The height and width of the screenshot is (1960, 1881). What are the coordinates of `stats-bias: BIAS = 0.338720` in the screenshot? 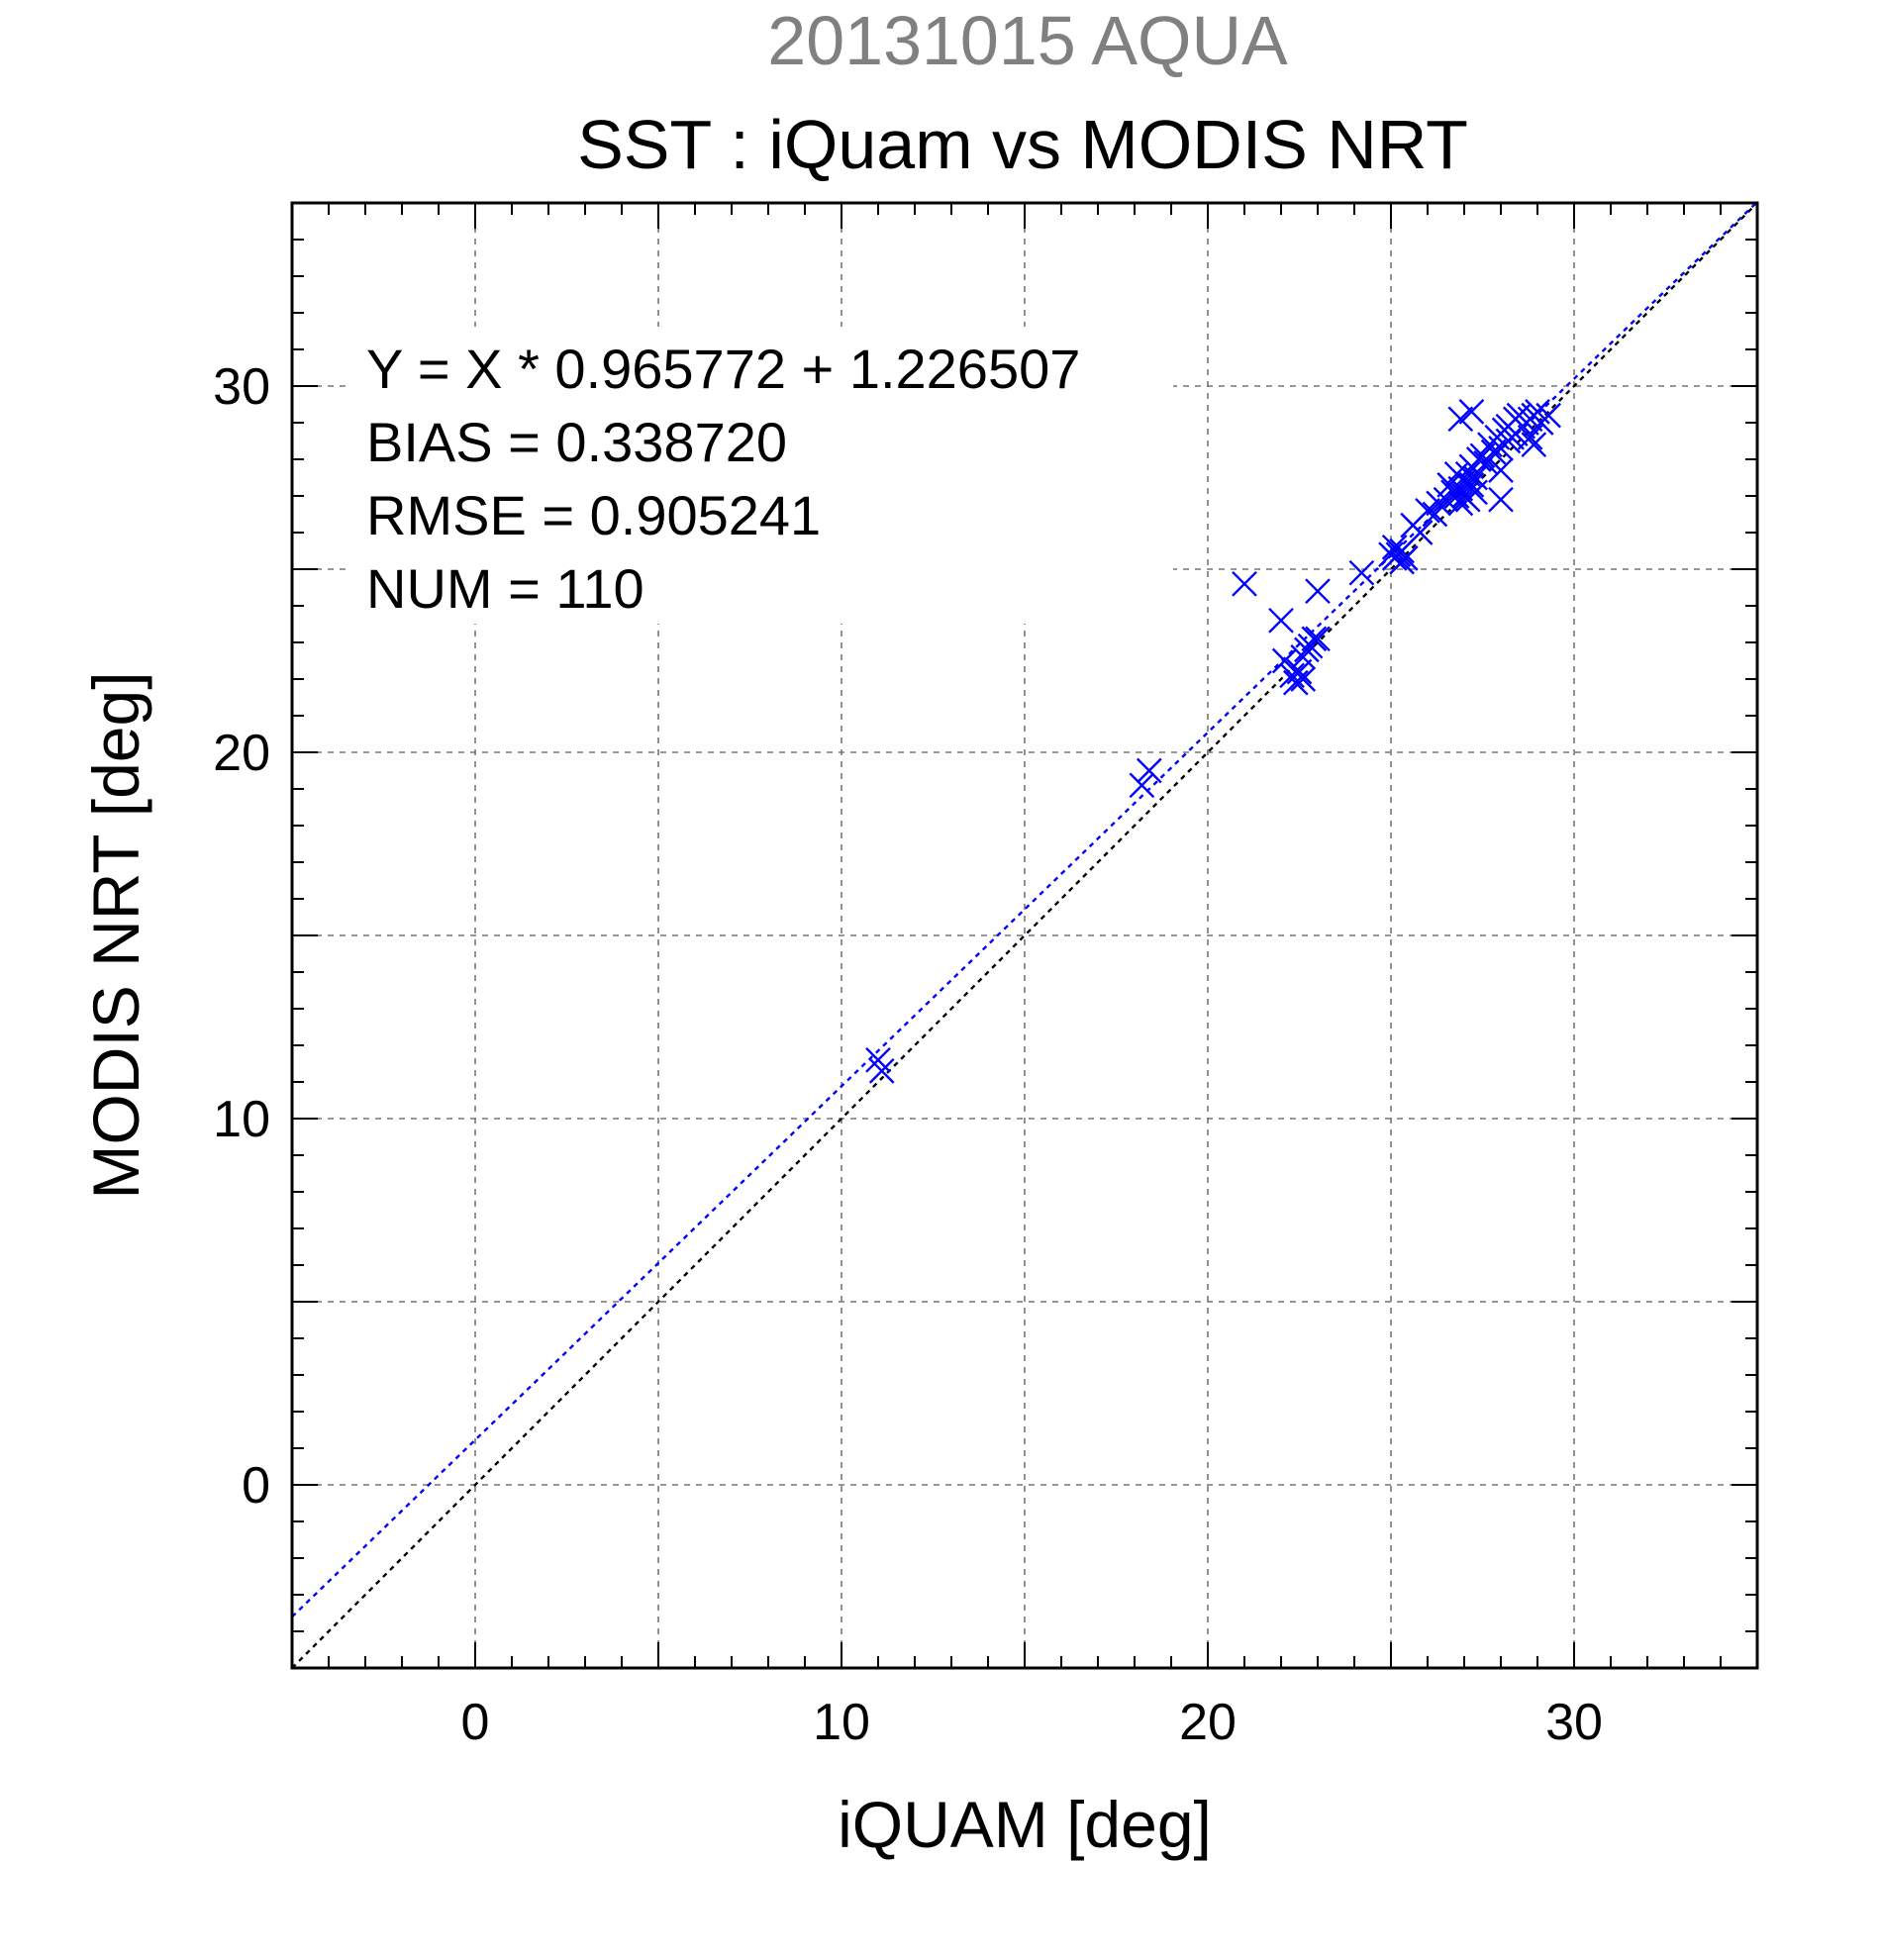 It's located at (576, 442).